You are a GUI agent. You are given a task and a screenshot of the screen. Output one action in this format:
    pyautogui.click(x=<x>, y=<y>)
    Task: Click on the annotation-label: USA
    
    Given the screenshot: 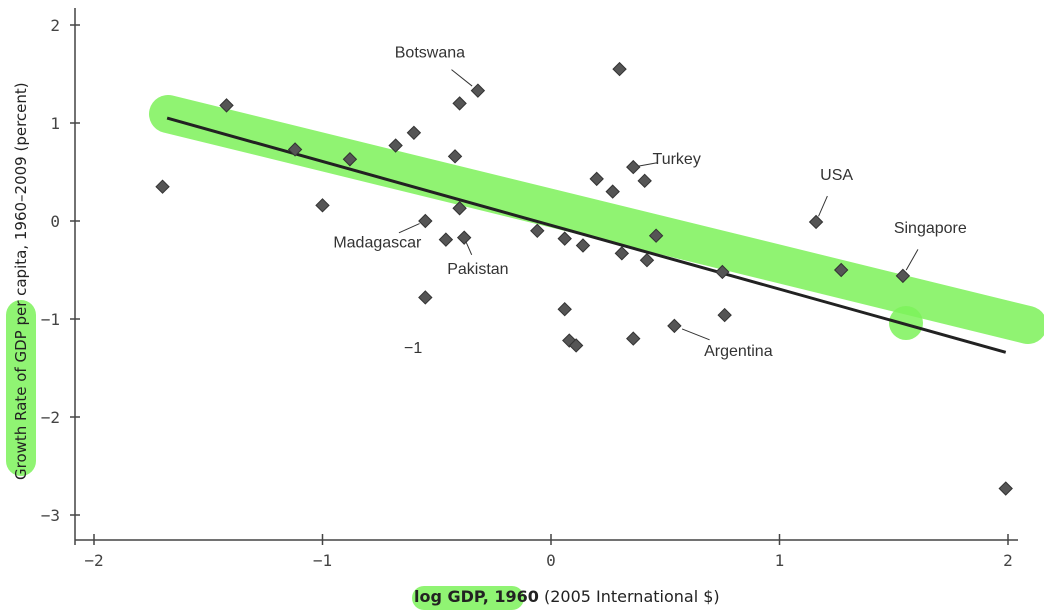 What is the action you would take?
    pyautogui.click(x=836, y=175)
    